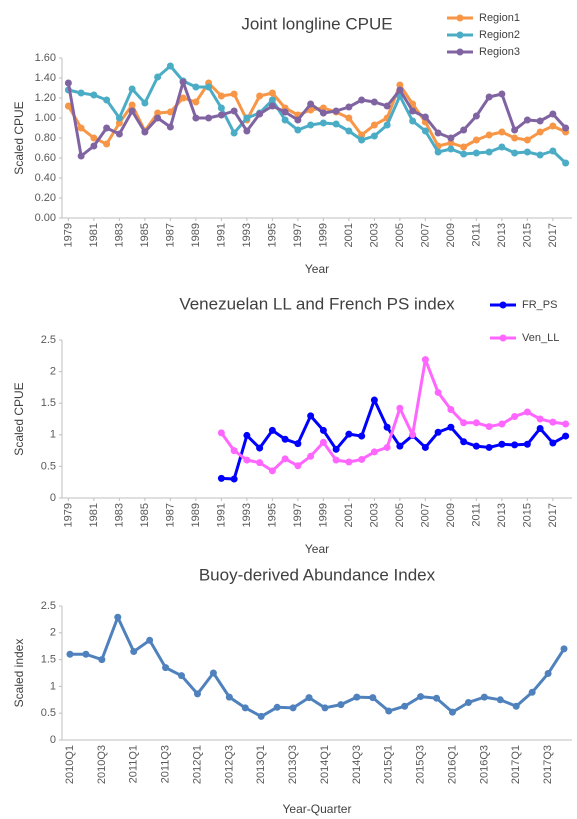 The width and height of the screenshot is (577, 819). Describe the element at coordinates (102, 764) in the screenshot. I see `x-tick-label: 2010Q3` at that location.